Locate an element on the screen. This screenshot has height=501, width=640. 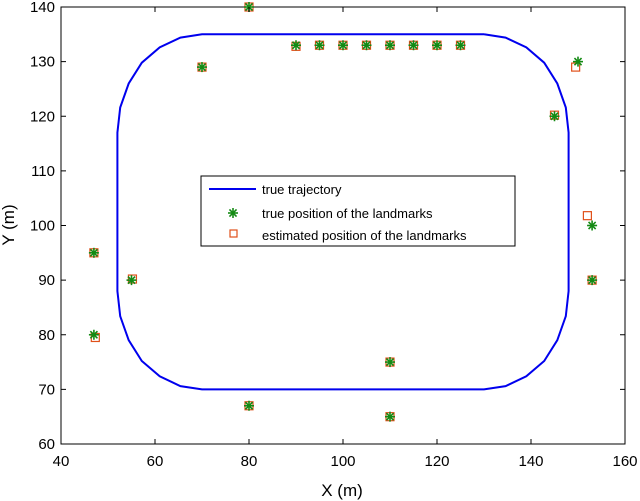
y-tick-label: 130 is located at coordinates (42, 62).